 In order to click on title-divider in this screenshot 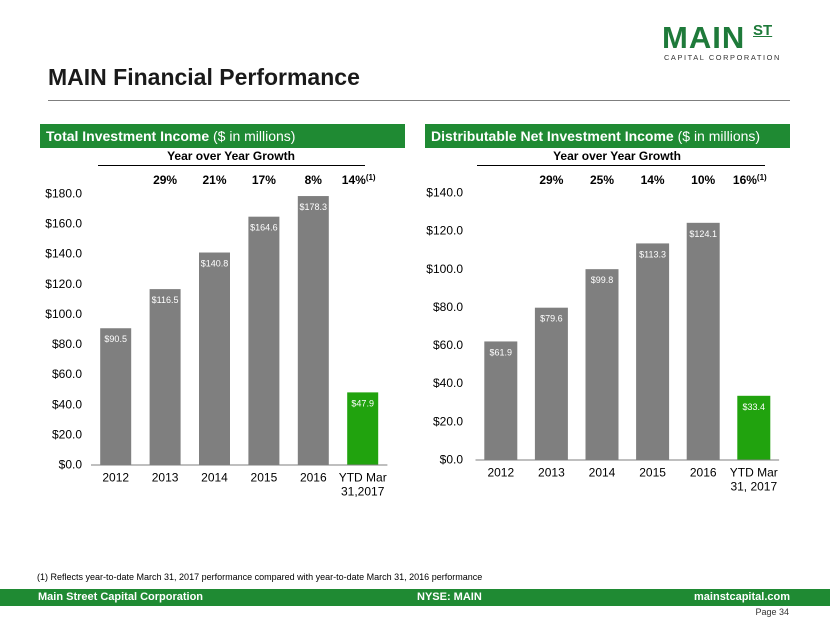, I will do `click(419, 100)`.